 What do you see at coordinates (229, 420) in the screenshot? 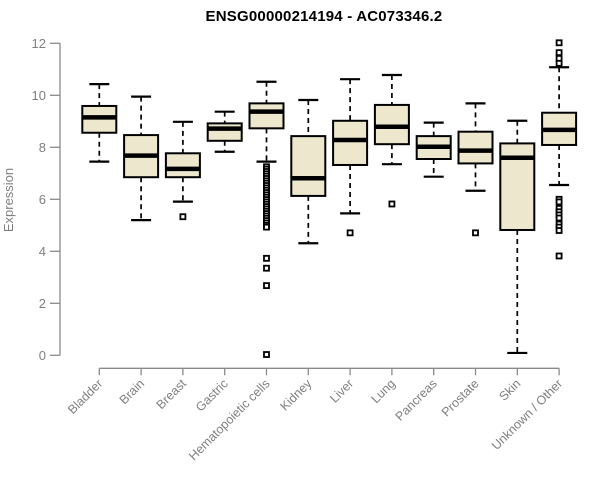
I see `x-tick-label-hematopoietic-cells: Hematopoietic cells` at bounding box center [229, 420].